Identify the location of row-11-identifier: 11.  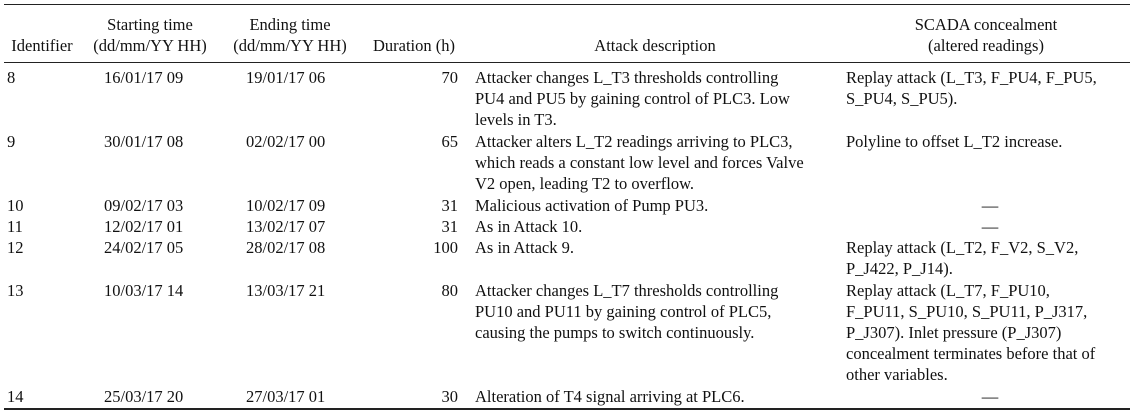
(15, 226).